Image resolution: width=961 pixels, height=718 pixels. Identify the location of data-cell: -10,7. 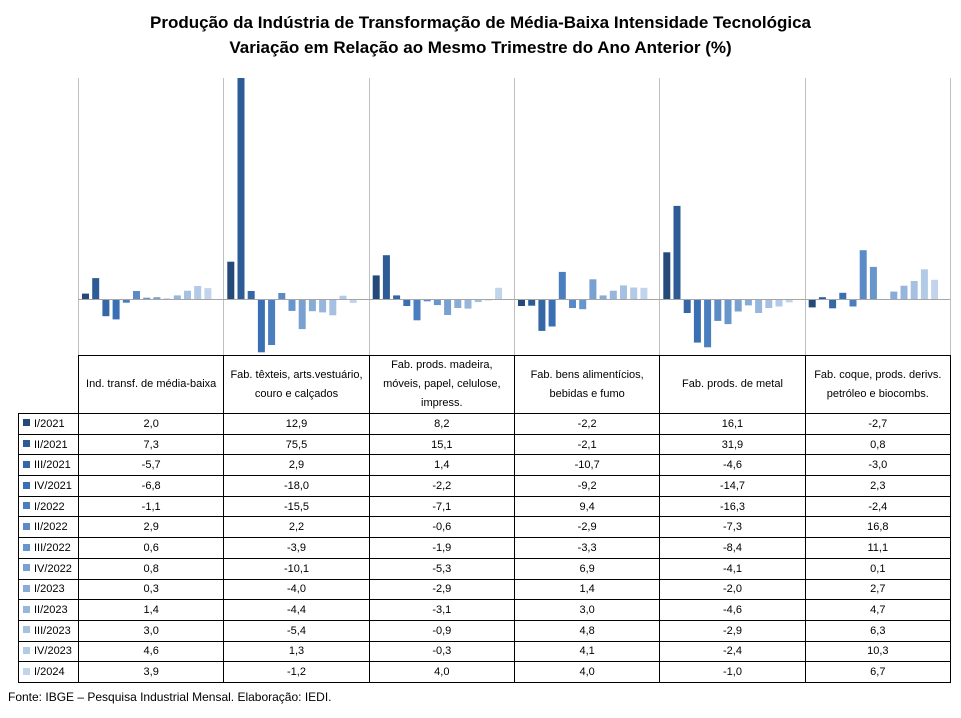
(587, 465).